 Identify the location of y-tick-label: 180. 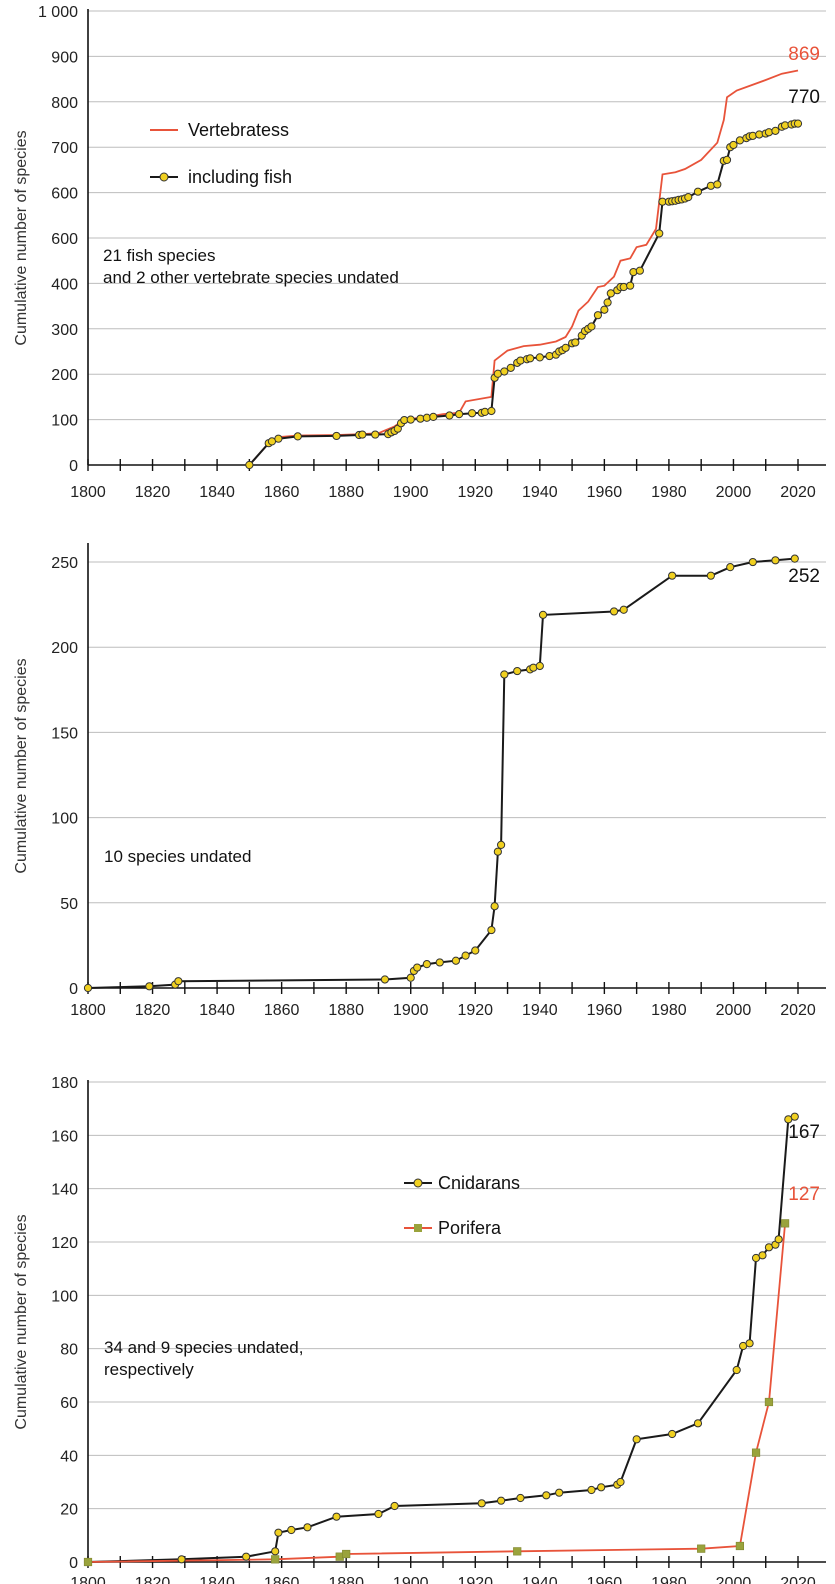
(64, 1083).